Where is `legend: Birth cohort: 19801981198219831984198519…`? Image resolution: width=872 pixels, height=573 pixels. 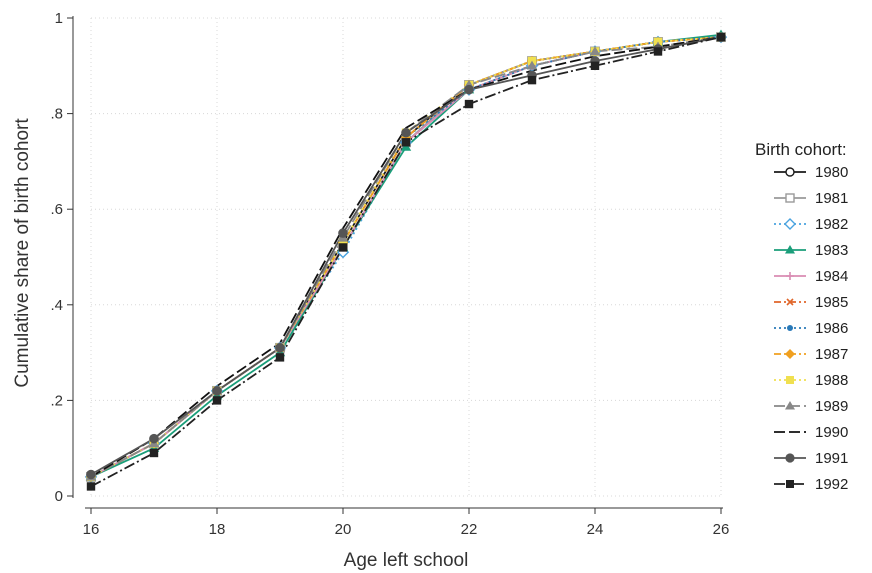 legend: Birth cohort: 19801981198219831984198519… is located at coordinates (801, 316).